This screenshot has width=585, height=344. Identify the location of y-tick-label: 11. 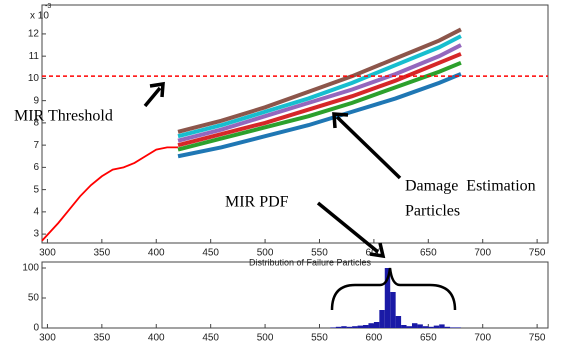
(34, 56).